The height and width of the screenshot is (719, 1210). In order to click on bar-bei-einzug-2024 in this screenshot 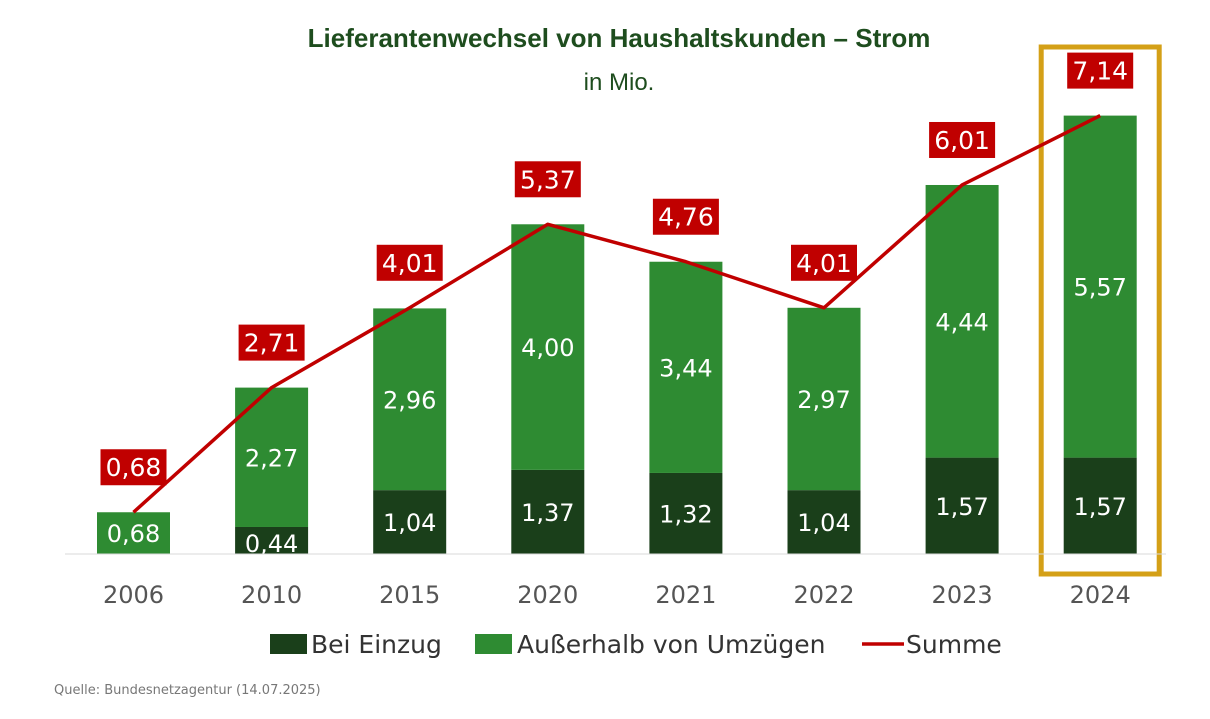, I will do `click(1100, 505)`.